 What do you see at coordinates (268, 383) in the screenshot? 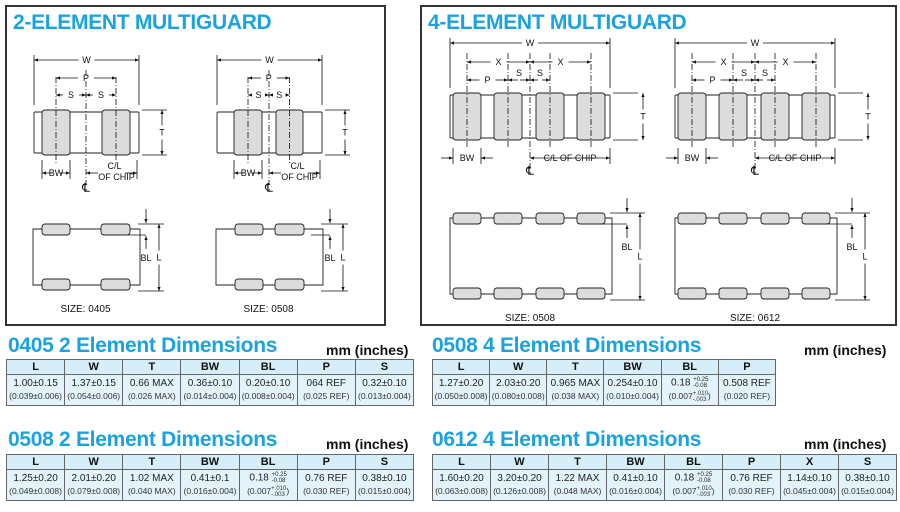
I see `mm-value: 0.20±0.10` at bounding box center [268, 383].